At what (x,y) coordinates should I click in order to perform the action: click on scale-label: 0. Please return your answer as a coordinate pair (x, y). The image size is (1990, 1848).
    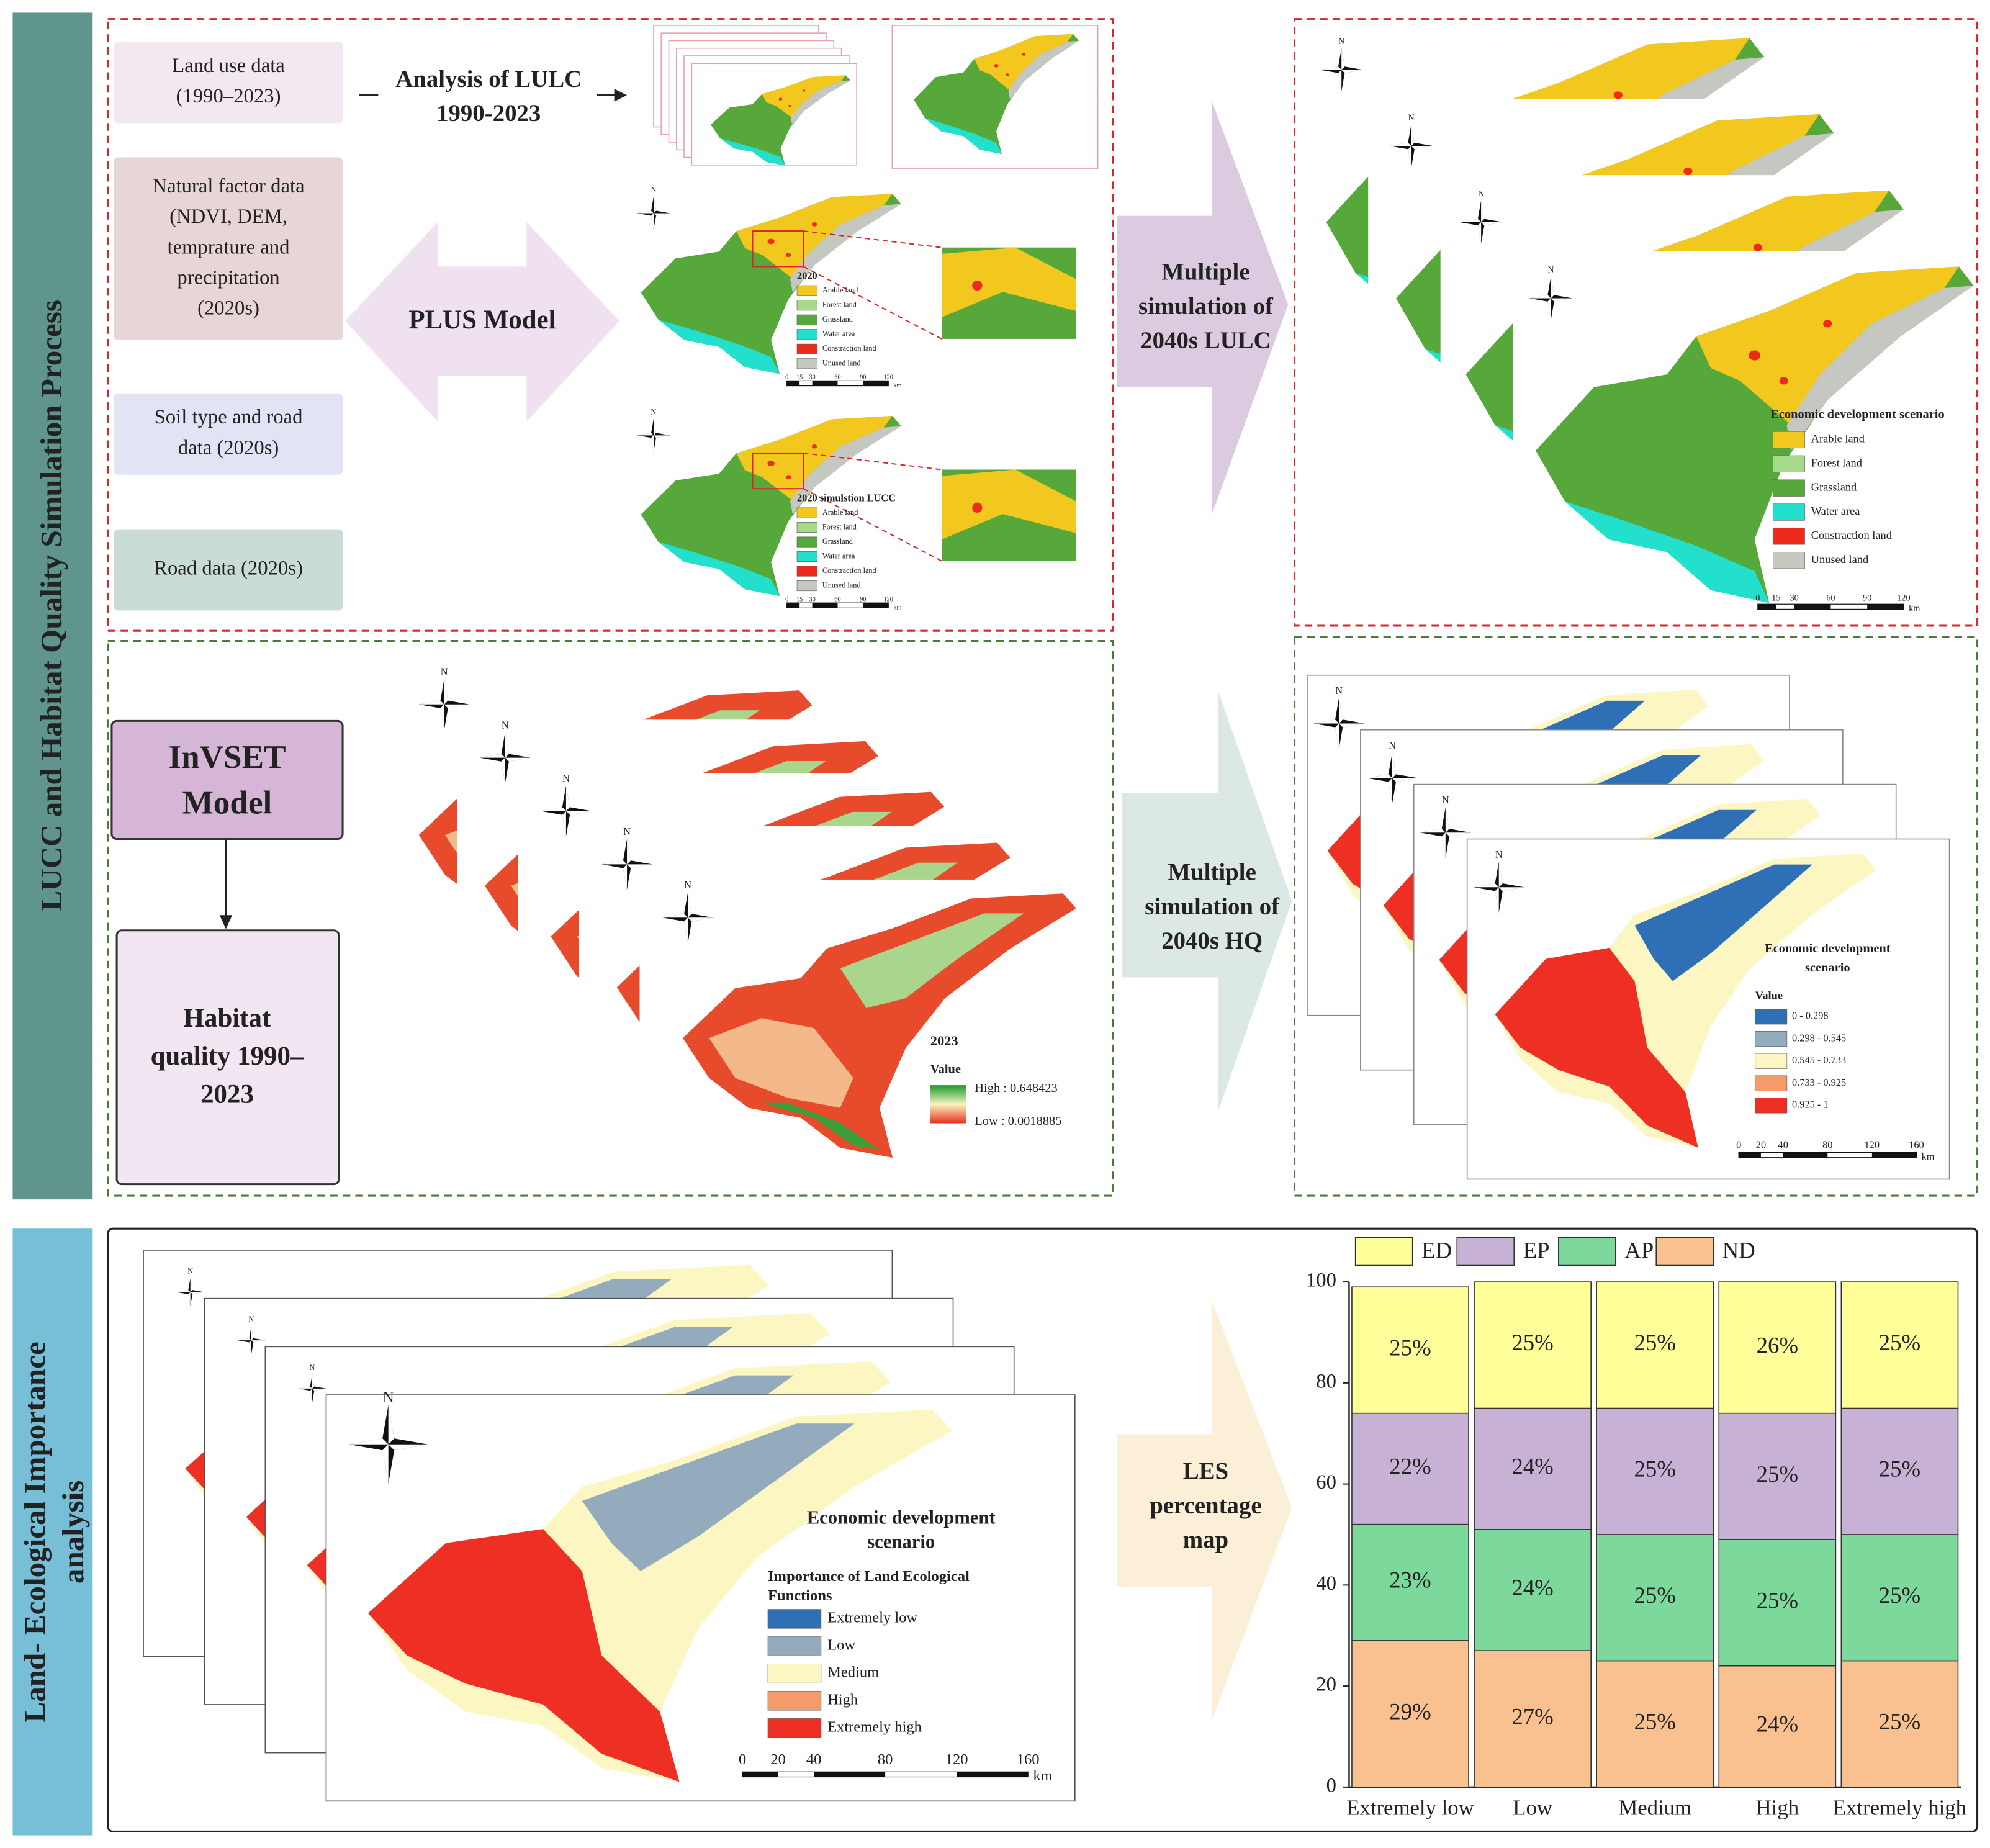
    Looking at the image, I should click on (1757, 598).